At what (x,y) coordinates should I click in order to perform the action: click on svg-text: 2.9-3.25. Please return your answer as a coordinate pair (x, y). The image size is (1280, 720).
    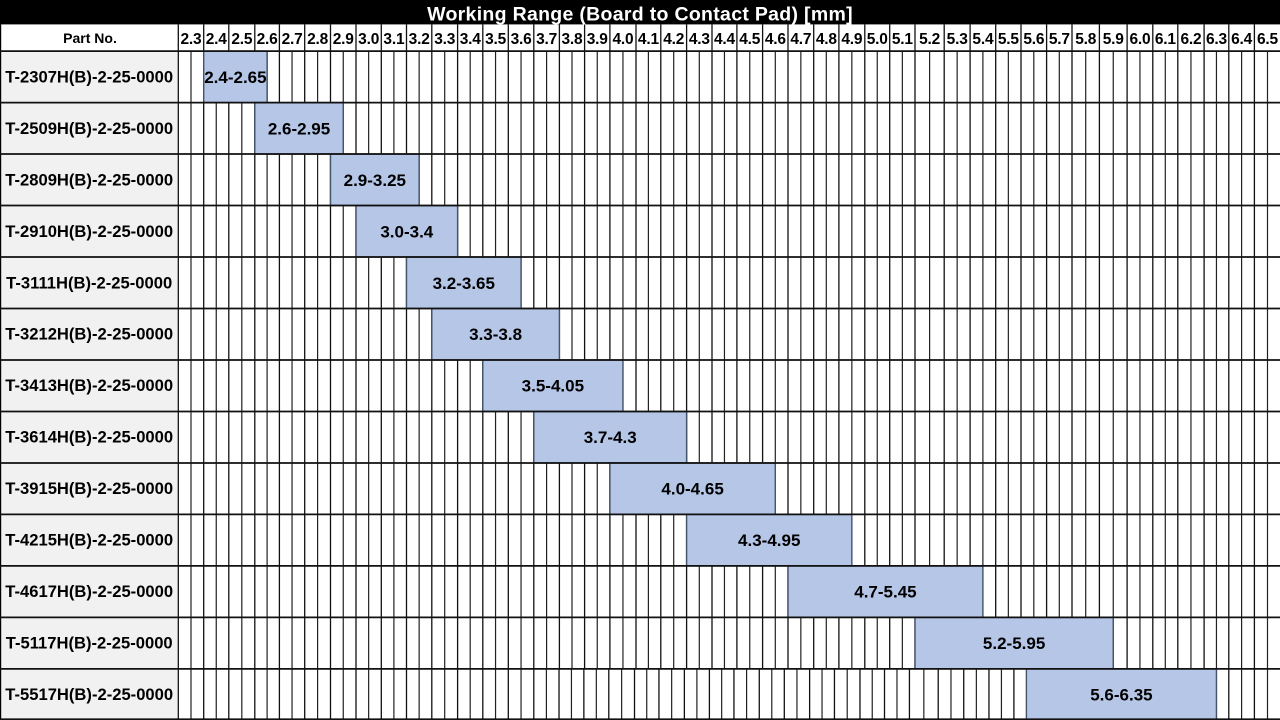
    Looking at the image, I should click on (375, 180).